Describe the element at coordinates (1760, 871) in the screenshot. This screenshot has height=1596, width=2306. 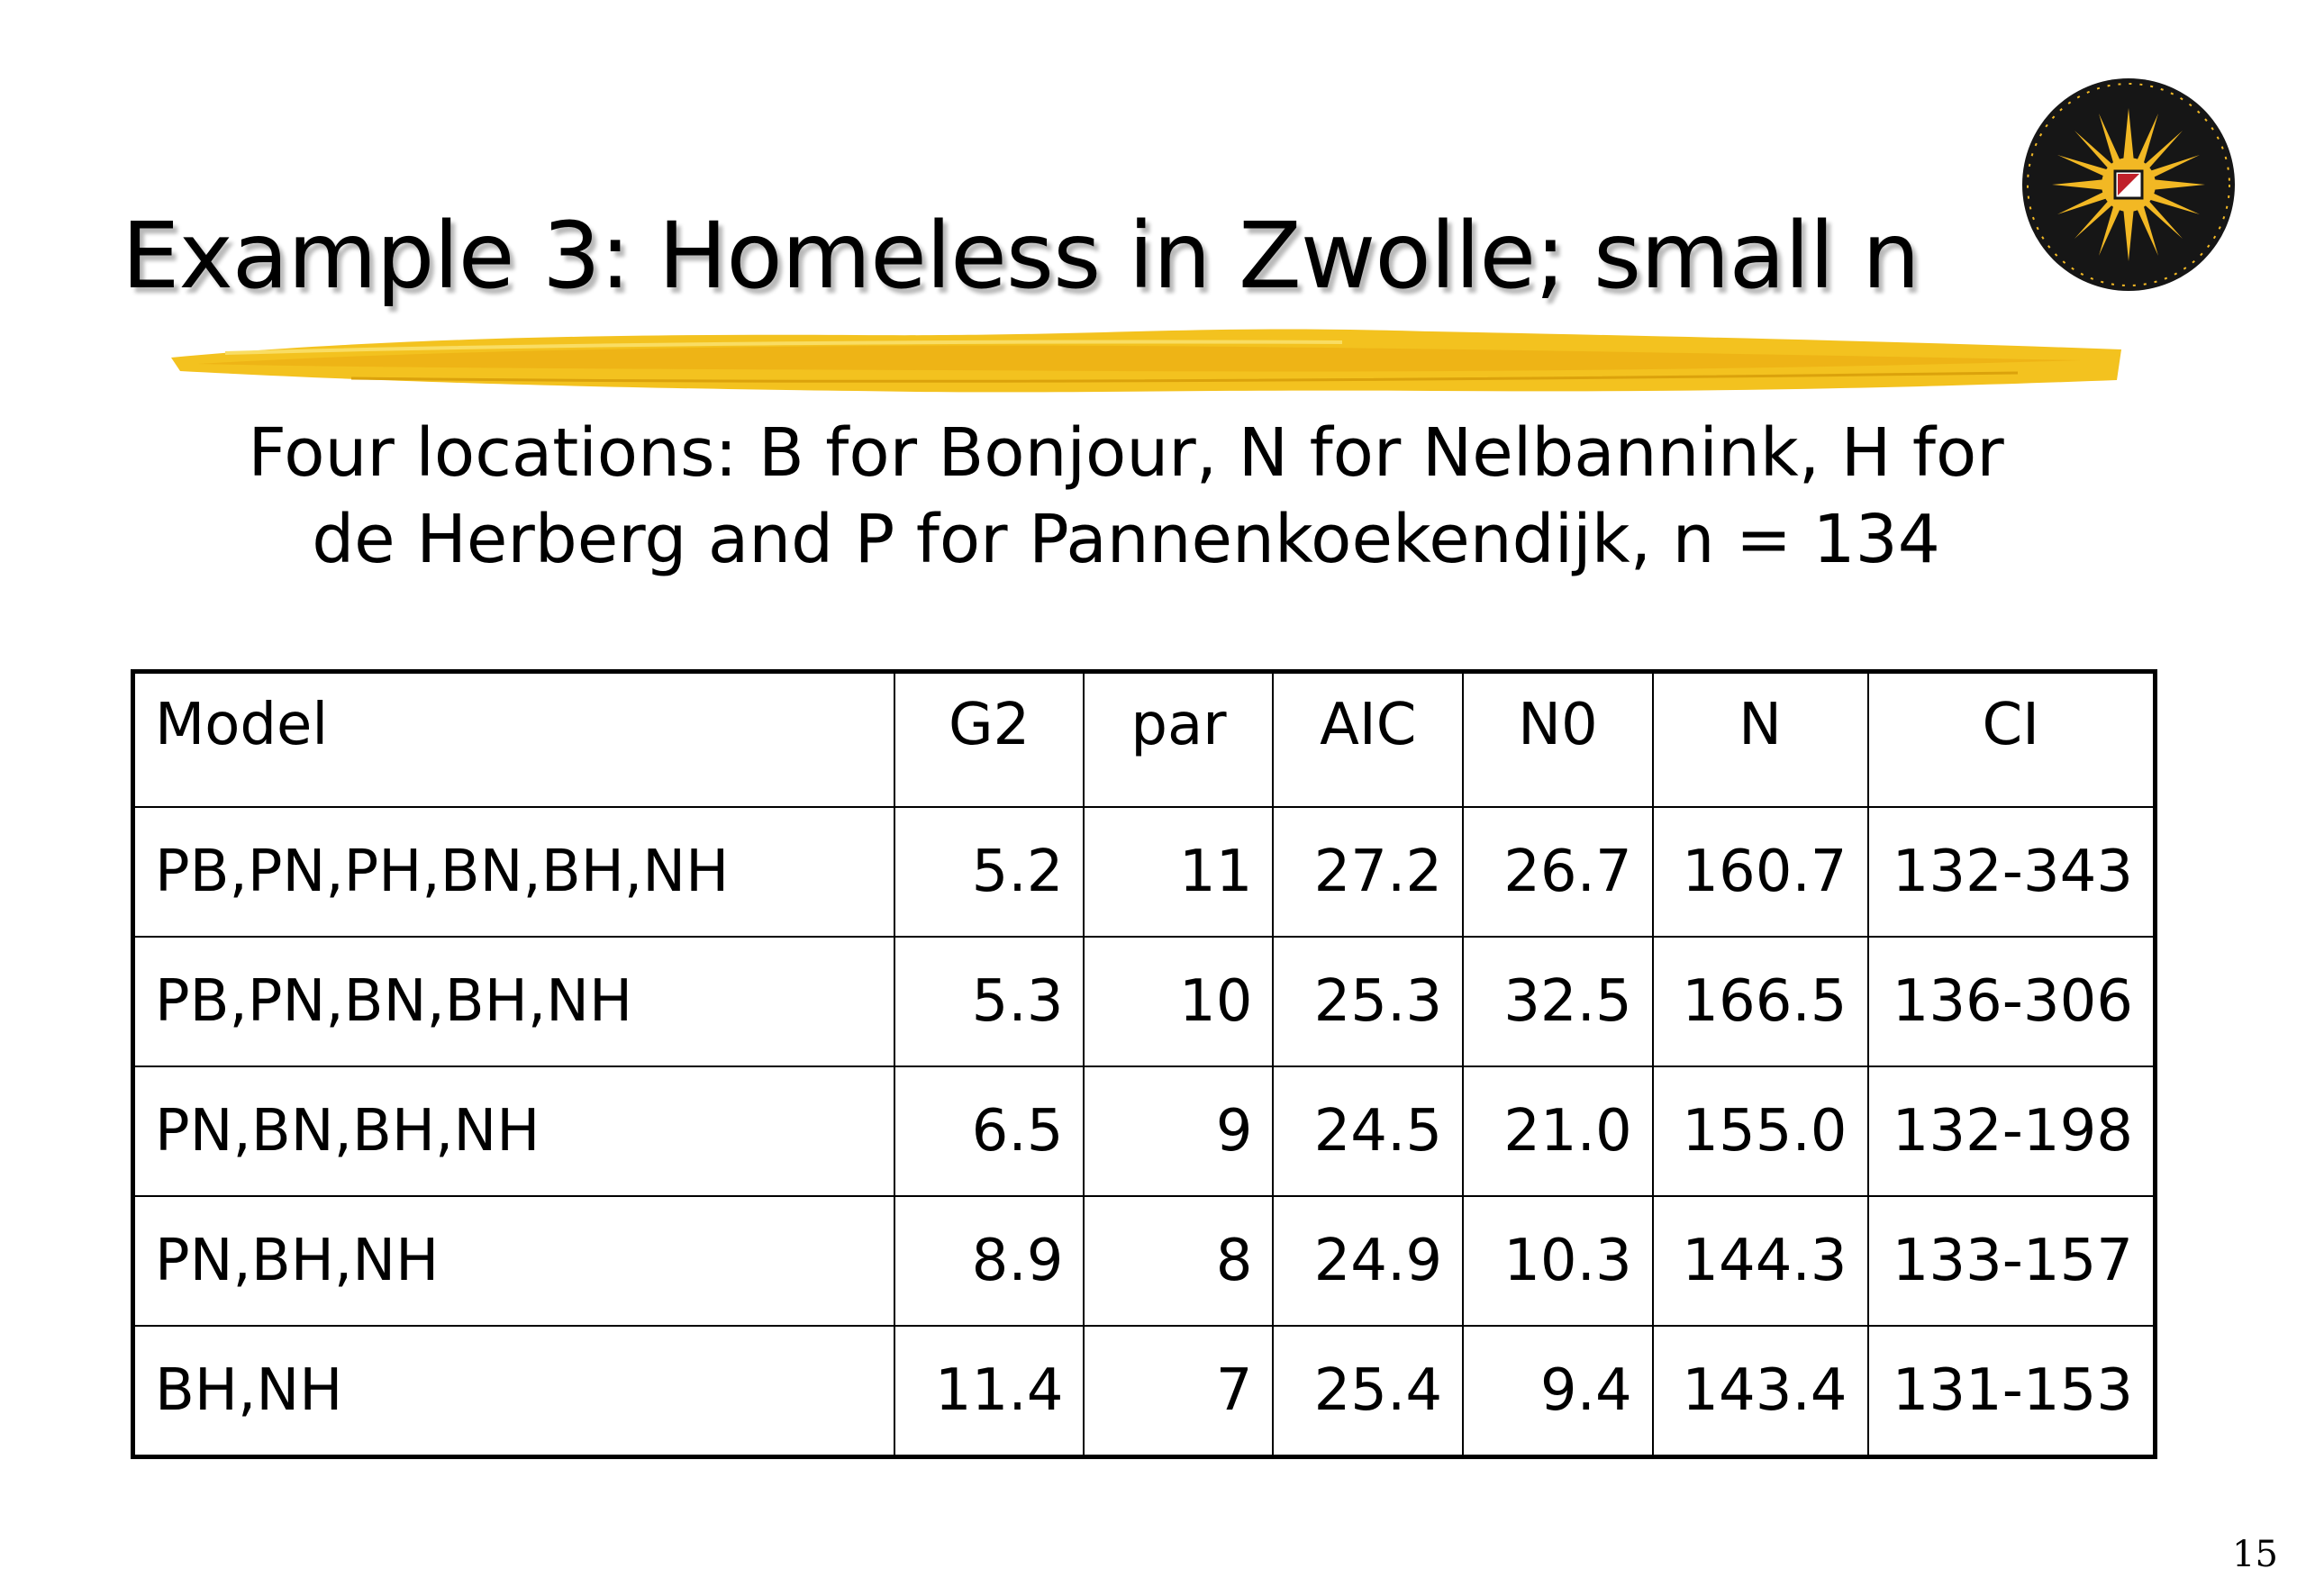
I see `cell-n: 160.7` at that location.